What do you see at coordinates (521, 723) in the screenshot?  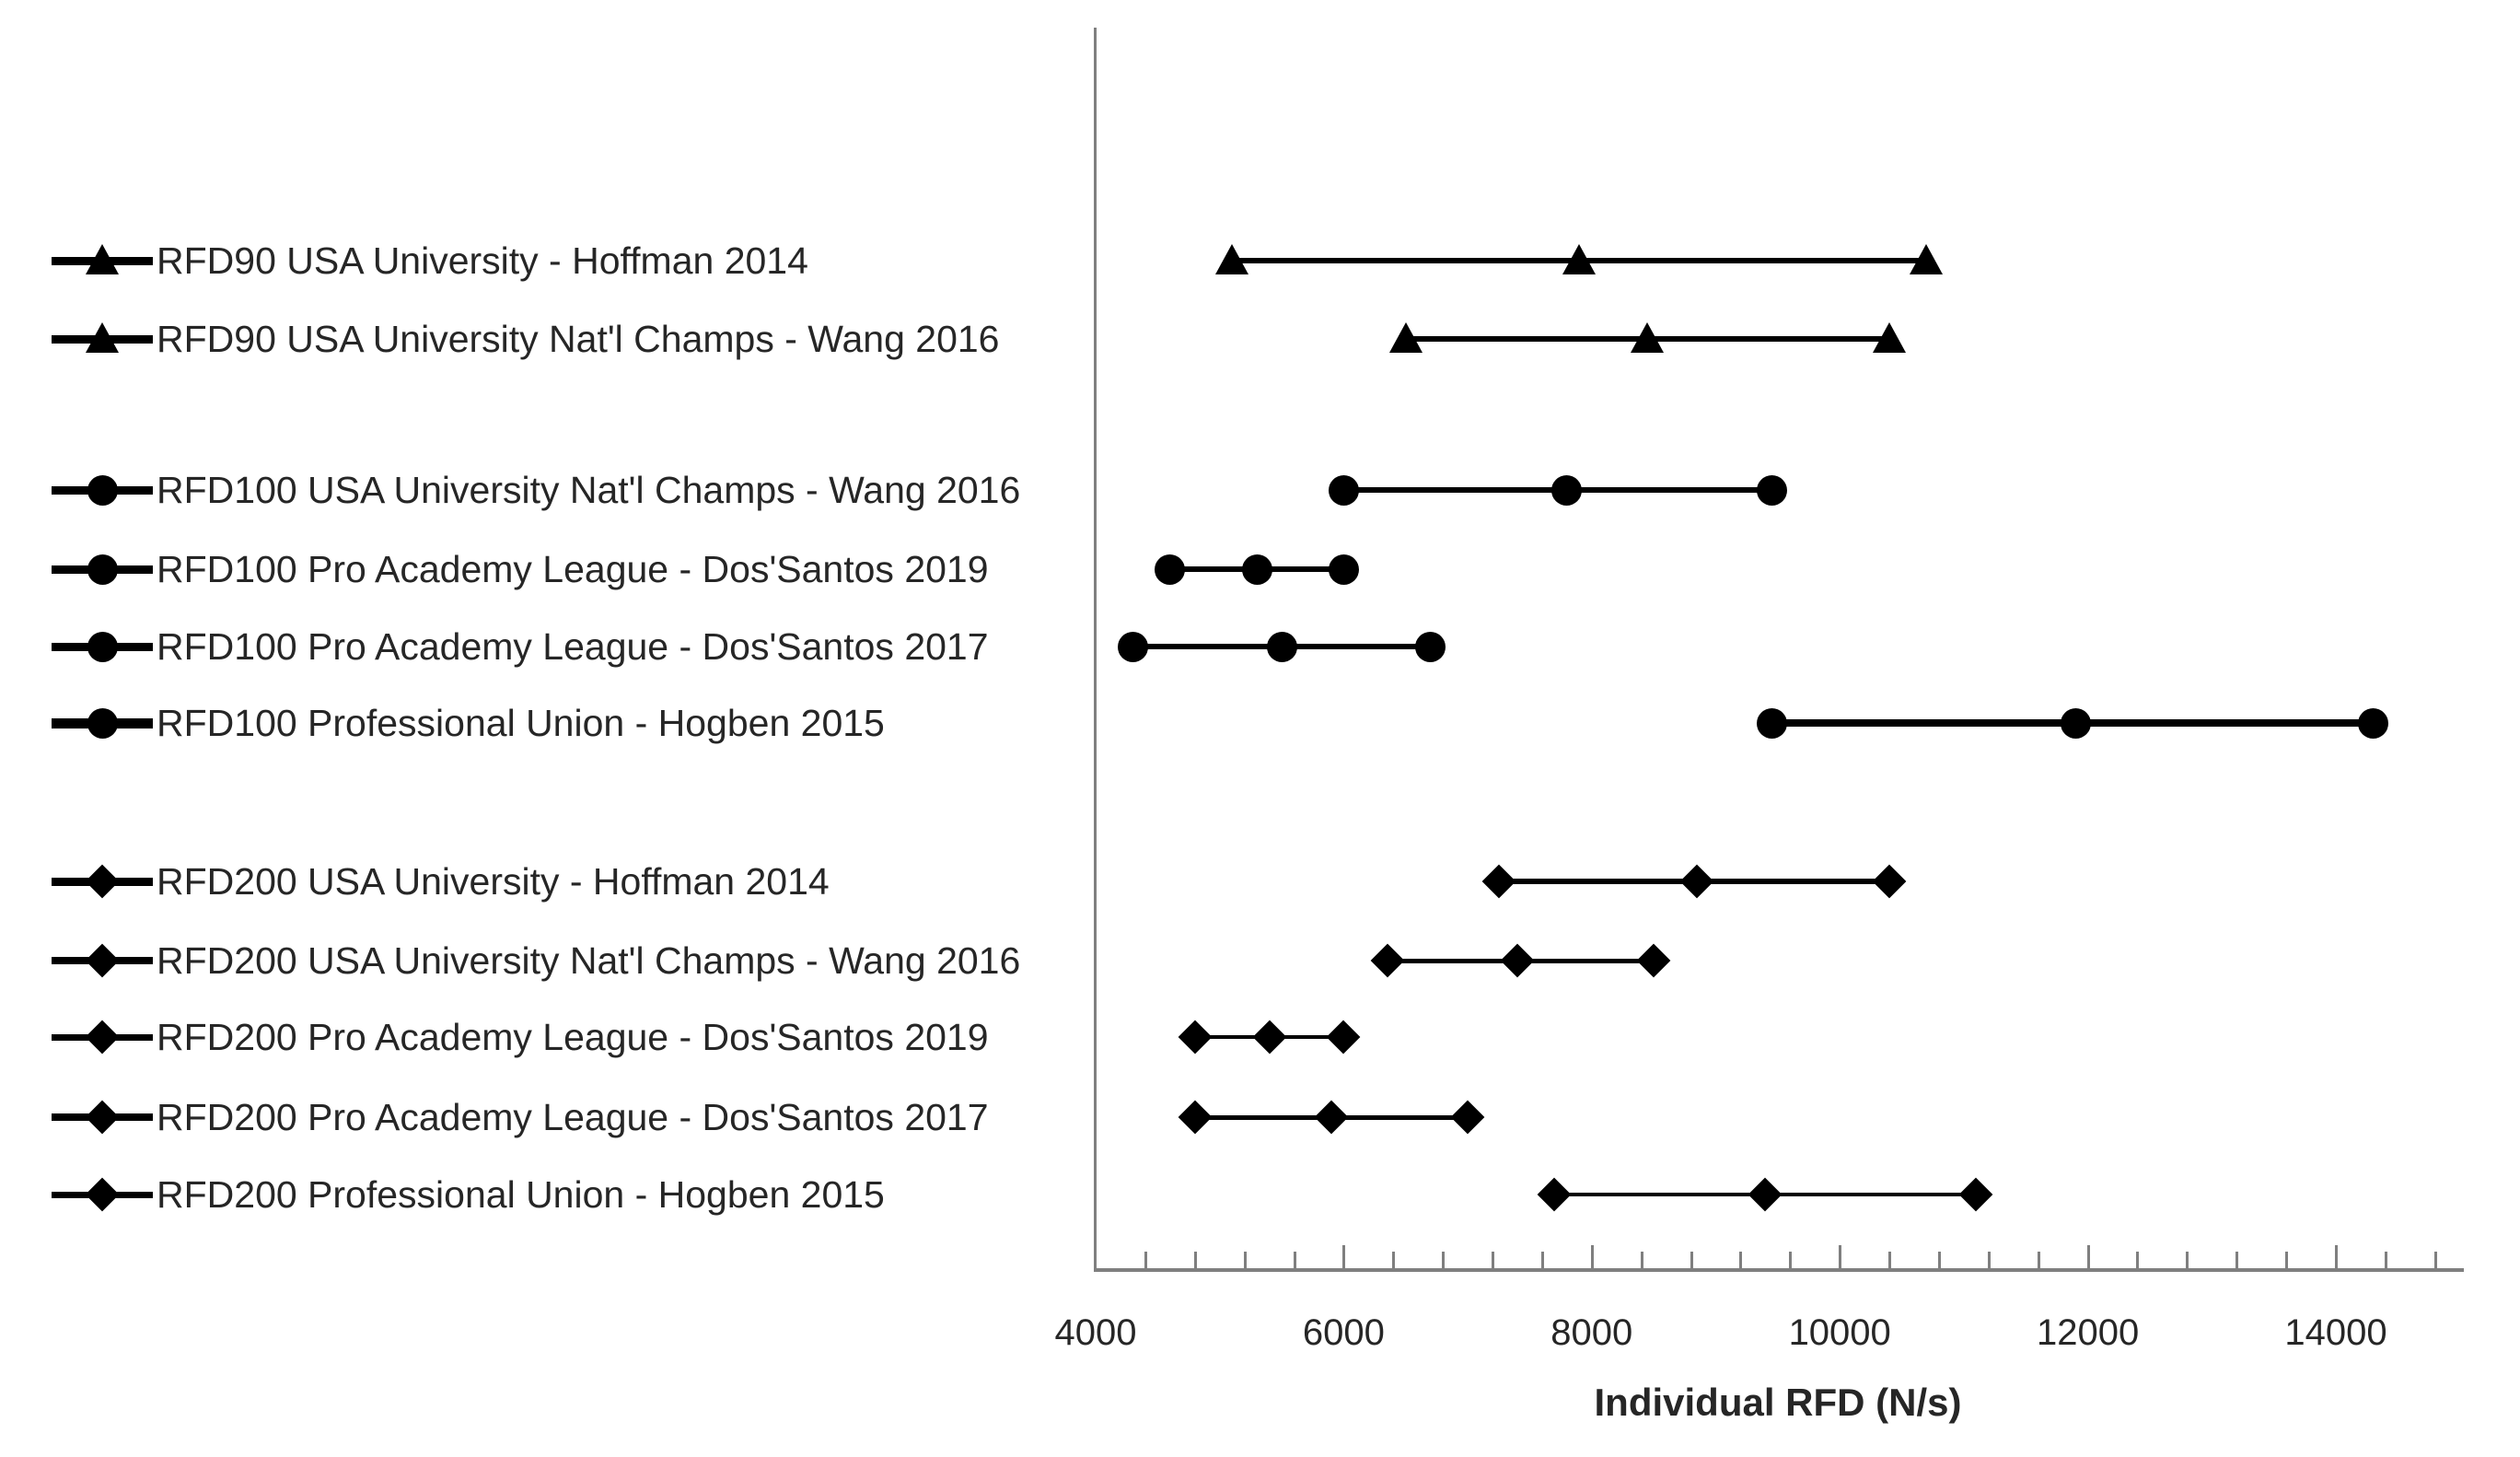 I see `legend-label: RFD100 Professional Union - Hogben 2015` at bounding box center [521, 723].